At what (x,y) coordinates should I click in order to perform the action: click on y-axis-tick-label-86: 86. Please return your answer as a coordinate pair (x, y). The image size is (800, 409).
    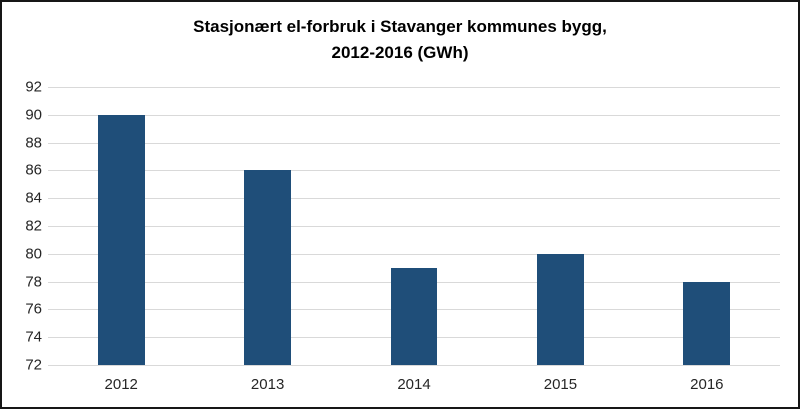
    Looking at the image, I should click on (33, 170).